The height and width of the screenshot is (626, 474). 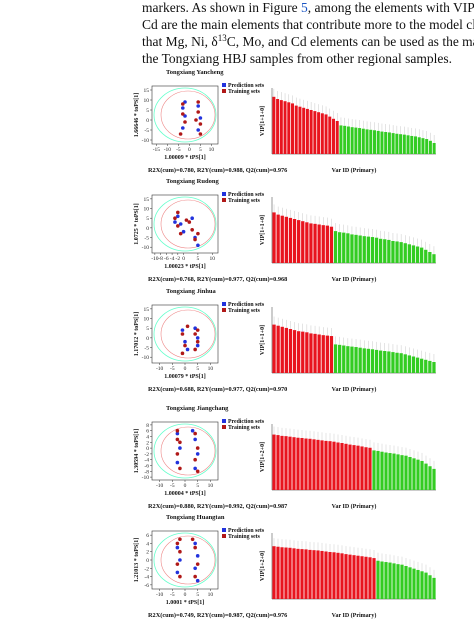 What do you see at coordinates (146, 478) in the screenshot?
I see `y-tick-label: -10` at bounding box center [146, 478].